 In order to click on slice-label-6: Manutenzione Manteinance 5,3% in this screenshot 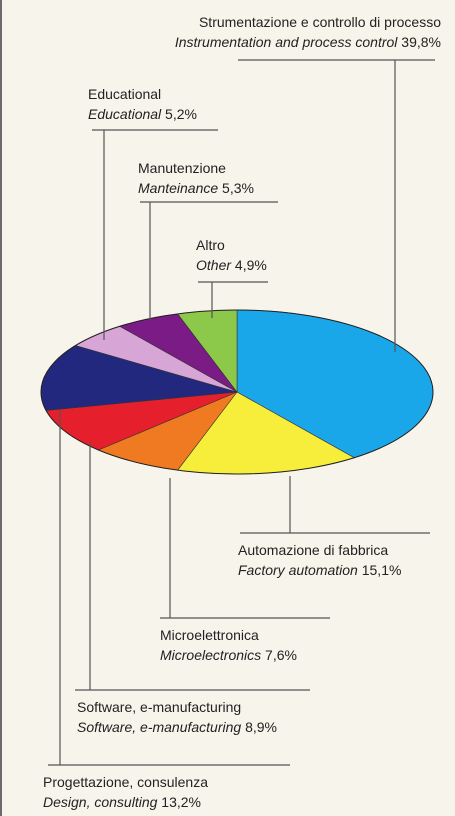, I will do `click(196, 178)`.